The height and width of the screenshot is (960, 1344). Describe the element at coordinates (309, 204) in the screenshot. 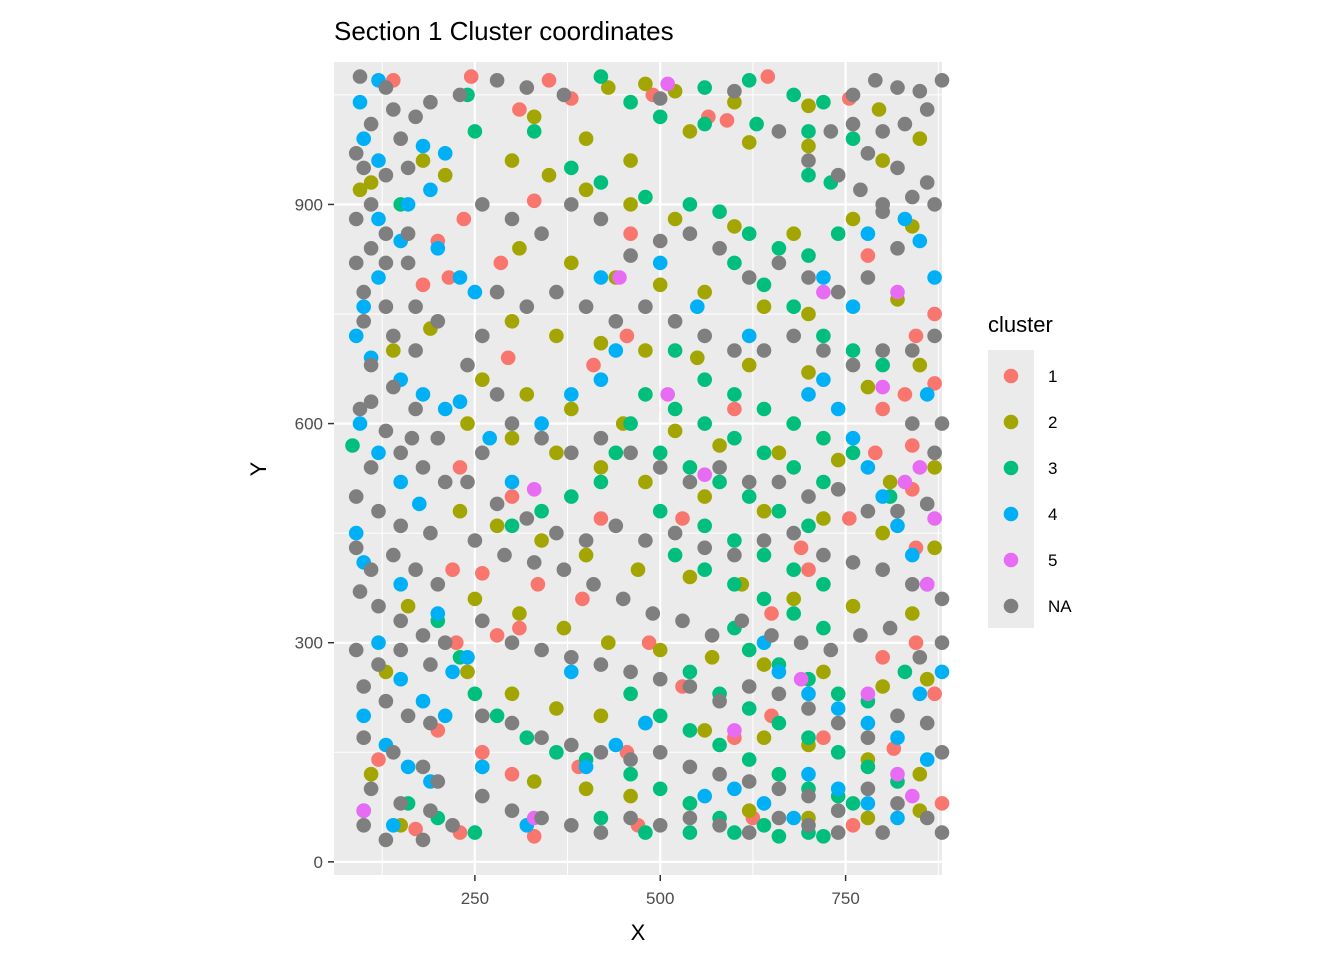

I see `y-tick-label: 900` at that location.